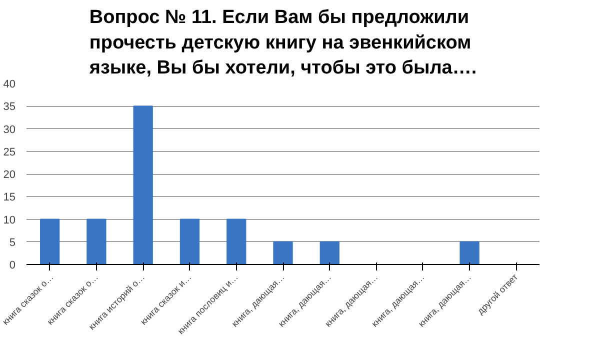 This screenshot has width=591, height=344. I want to click on y-tick-label: 0, so click(12, 266).